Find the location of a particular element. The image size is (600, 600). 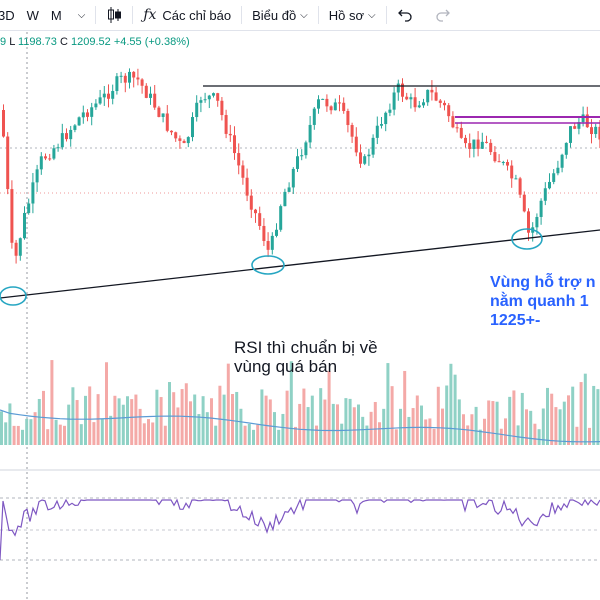

rsi-annotation-line1: RSI thì chuẩn bị về is located at coordinates (306, 347).